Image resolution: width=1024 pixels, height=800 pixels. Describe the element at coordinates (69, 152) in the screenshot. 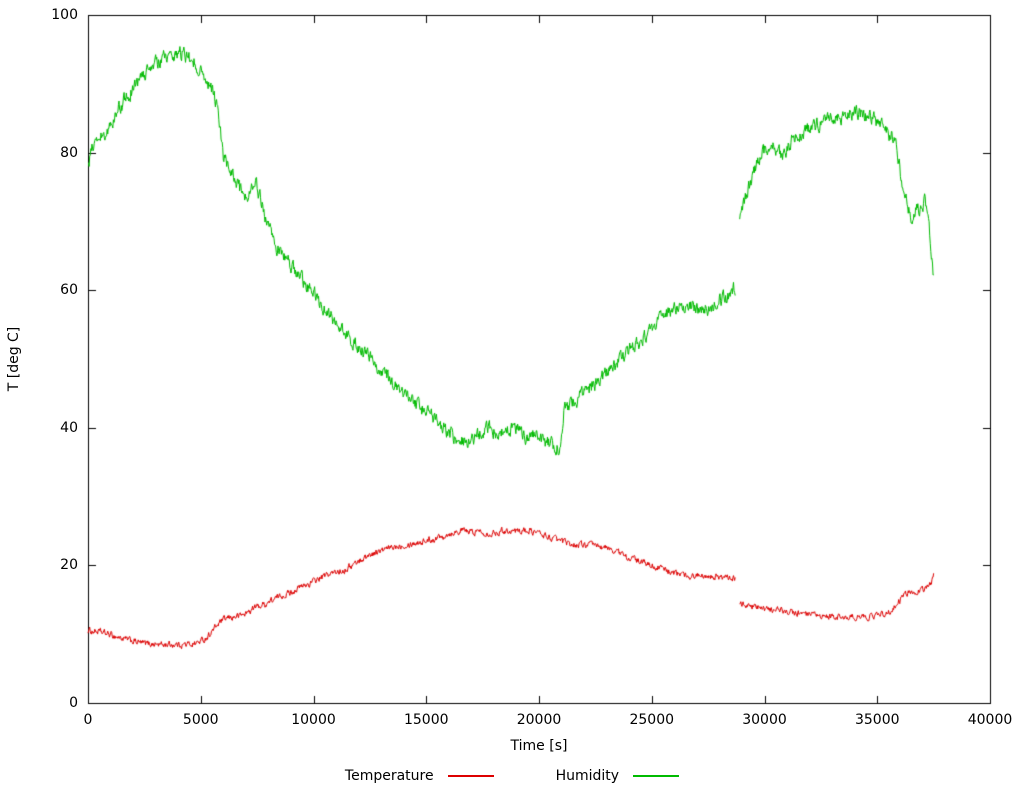

I see `y-tick-label: 80` at that location.